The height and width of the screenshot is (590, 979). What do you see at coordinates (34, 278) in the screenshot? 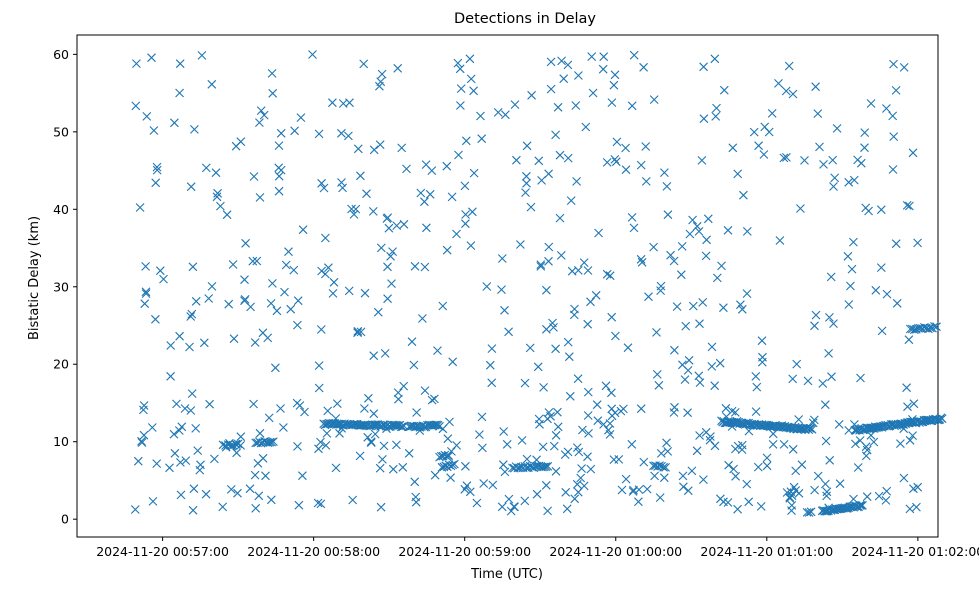
I see `y-axis-title: Bistatic Delay (km)` at bounding box center [34, 278].